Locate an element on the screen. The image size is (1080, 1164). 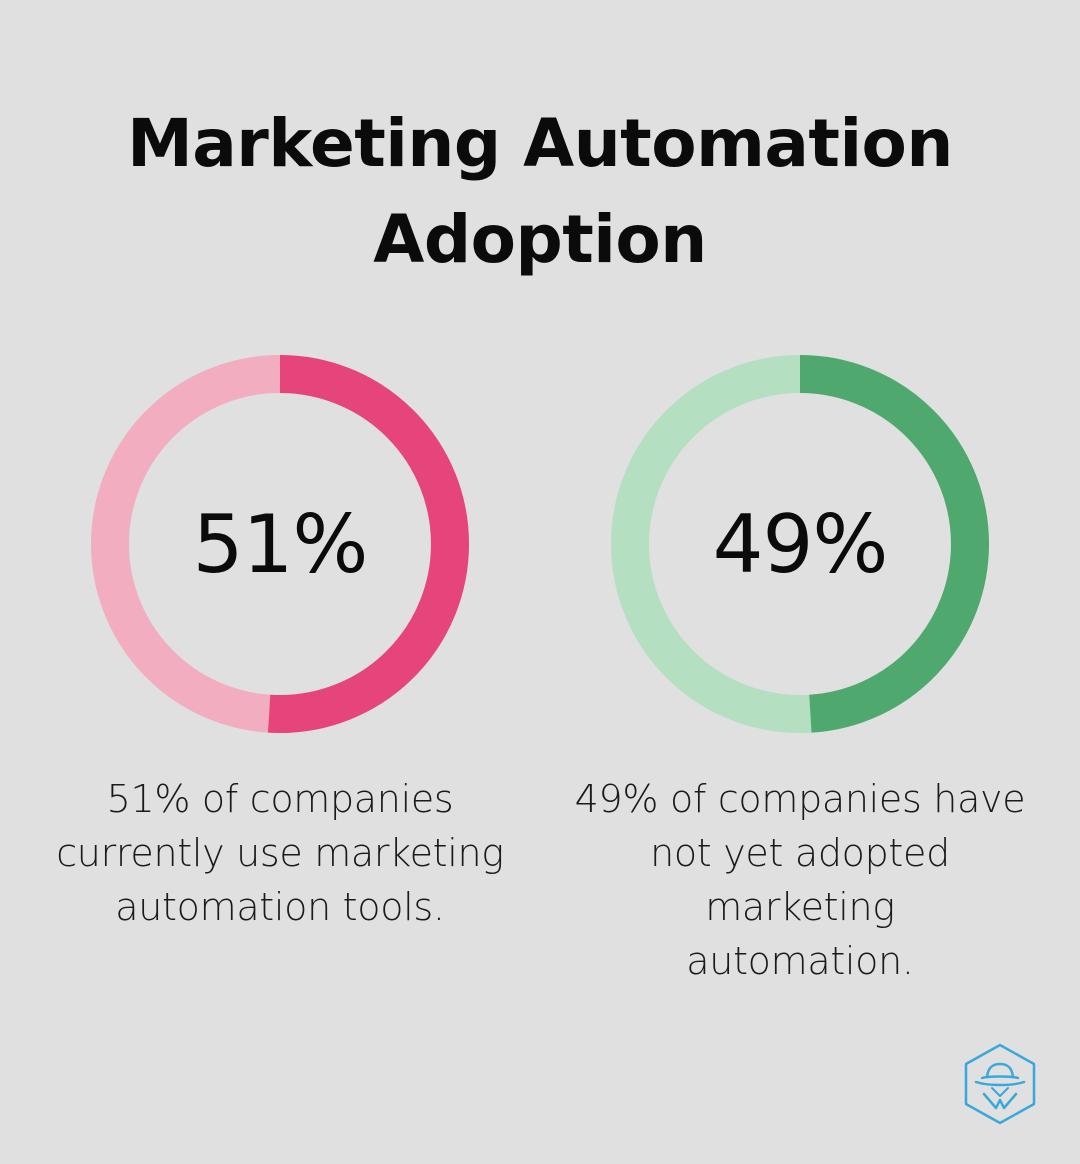
caption-line: automation tools. is located at coordinates (280, 907).